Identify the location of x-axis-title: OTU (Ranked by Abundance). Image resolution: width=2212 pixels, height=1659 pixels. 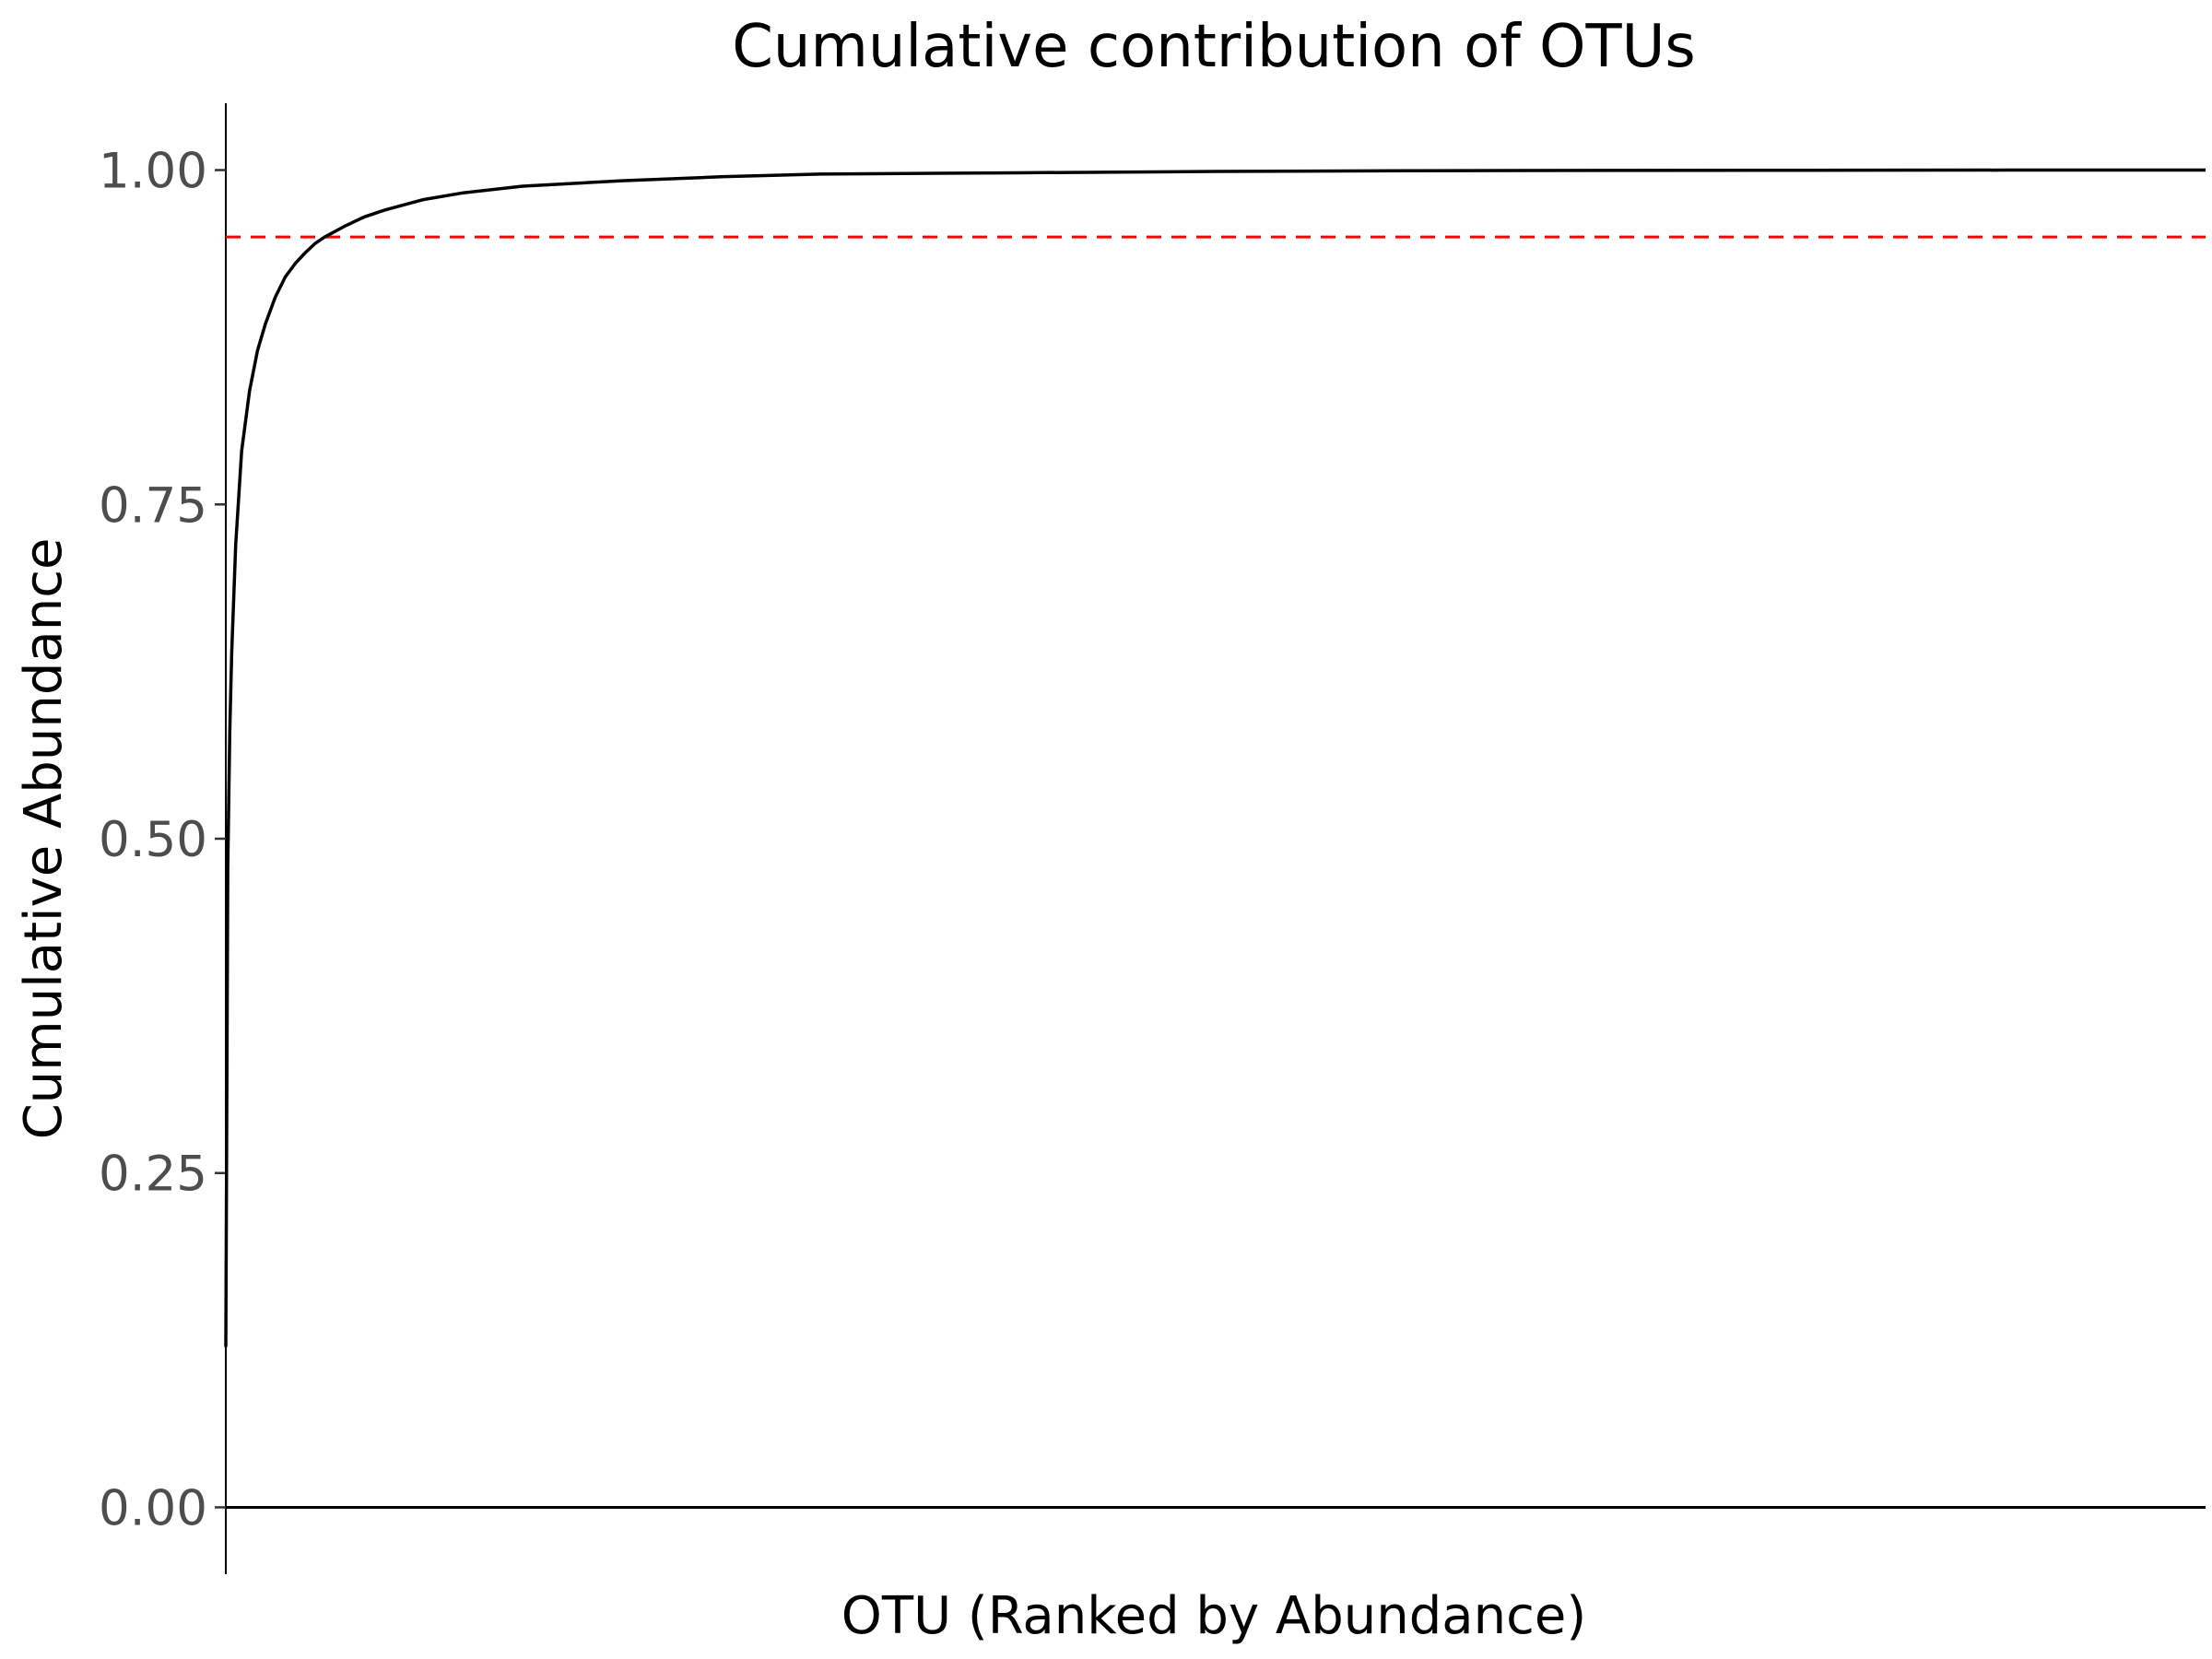
(1213, 1616).